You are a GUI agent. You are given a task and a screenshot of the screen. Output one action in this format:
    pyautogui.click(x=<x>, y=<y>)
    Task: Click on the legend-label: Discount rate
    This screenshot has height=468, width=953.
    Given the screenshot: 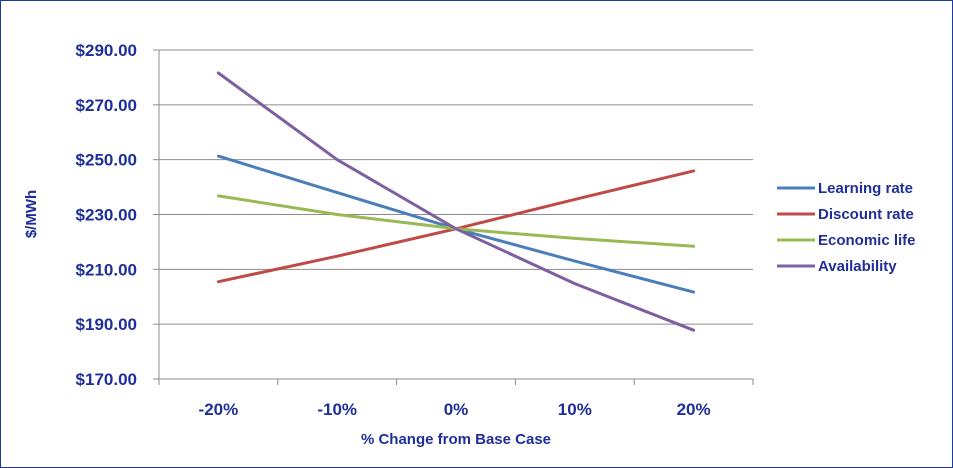 What is the action you would take?
    pyautogui.click(x=866, y=214)
    